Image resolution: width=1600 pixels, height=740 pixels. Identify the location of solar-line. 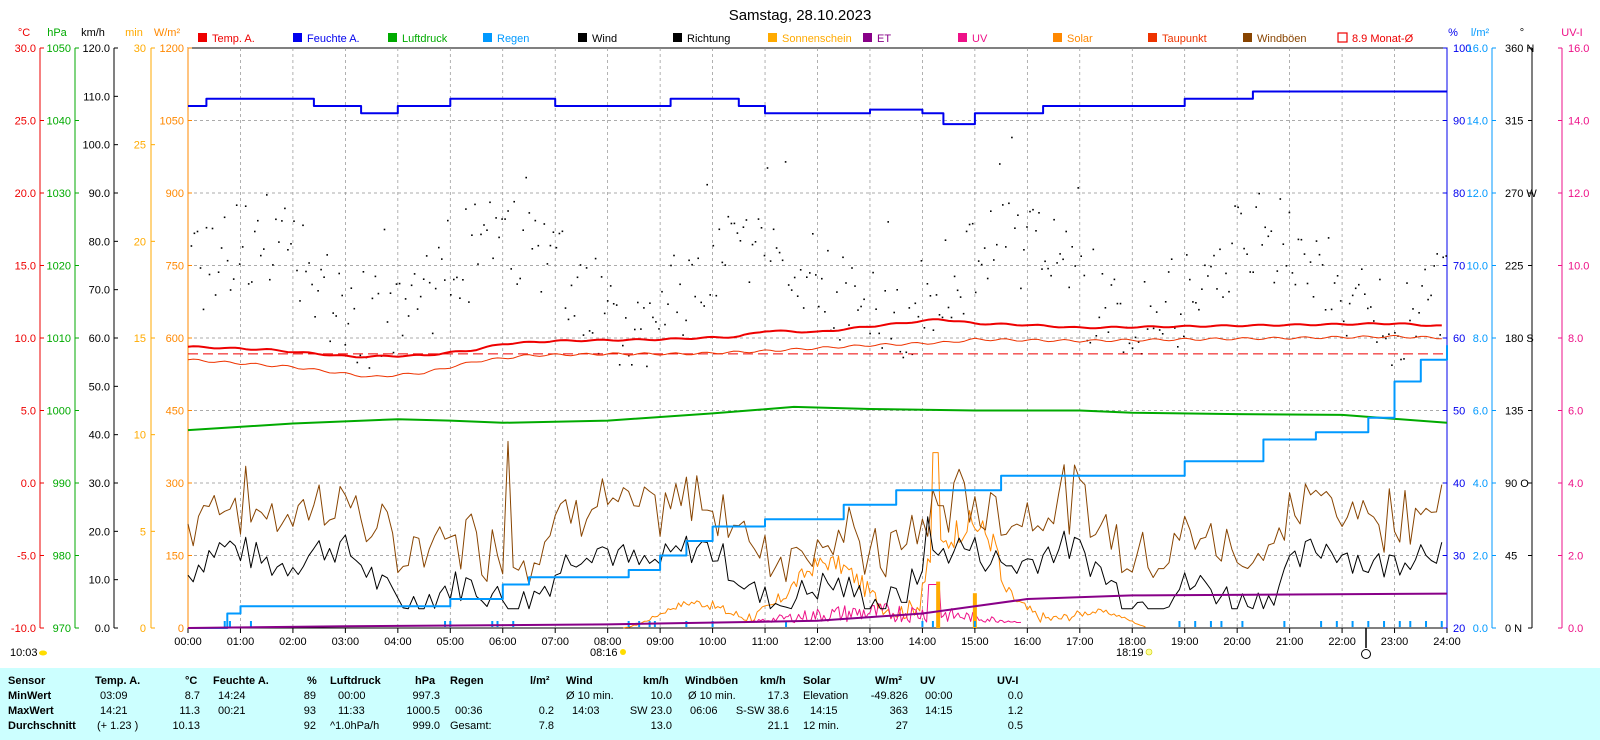
(884, 540).